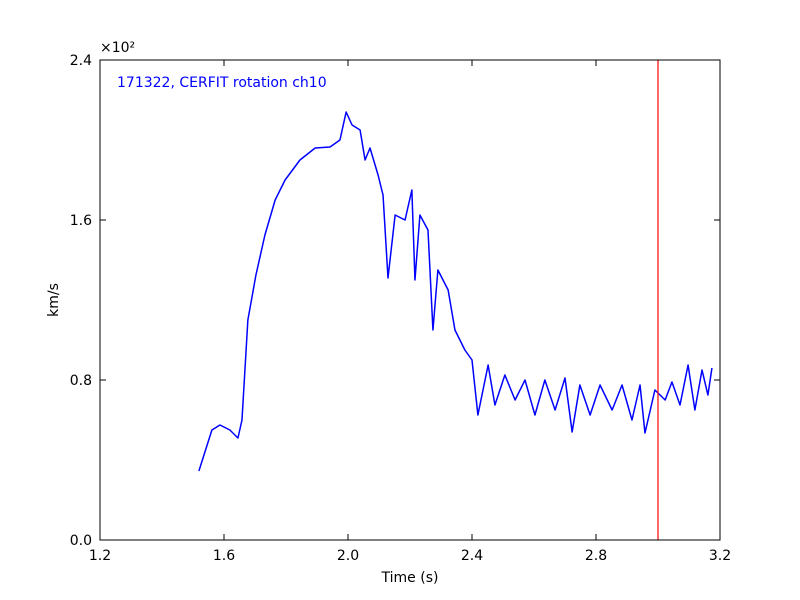 The height and width of the screenshot is (600, 800). Describe the element at coordinates (472, 556) in the screenshot. I see `x-tick-label: 2.4` at that location.